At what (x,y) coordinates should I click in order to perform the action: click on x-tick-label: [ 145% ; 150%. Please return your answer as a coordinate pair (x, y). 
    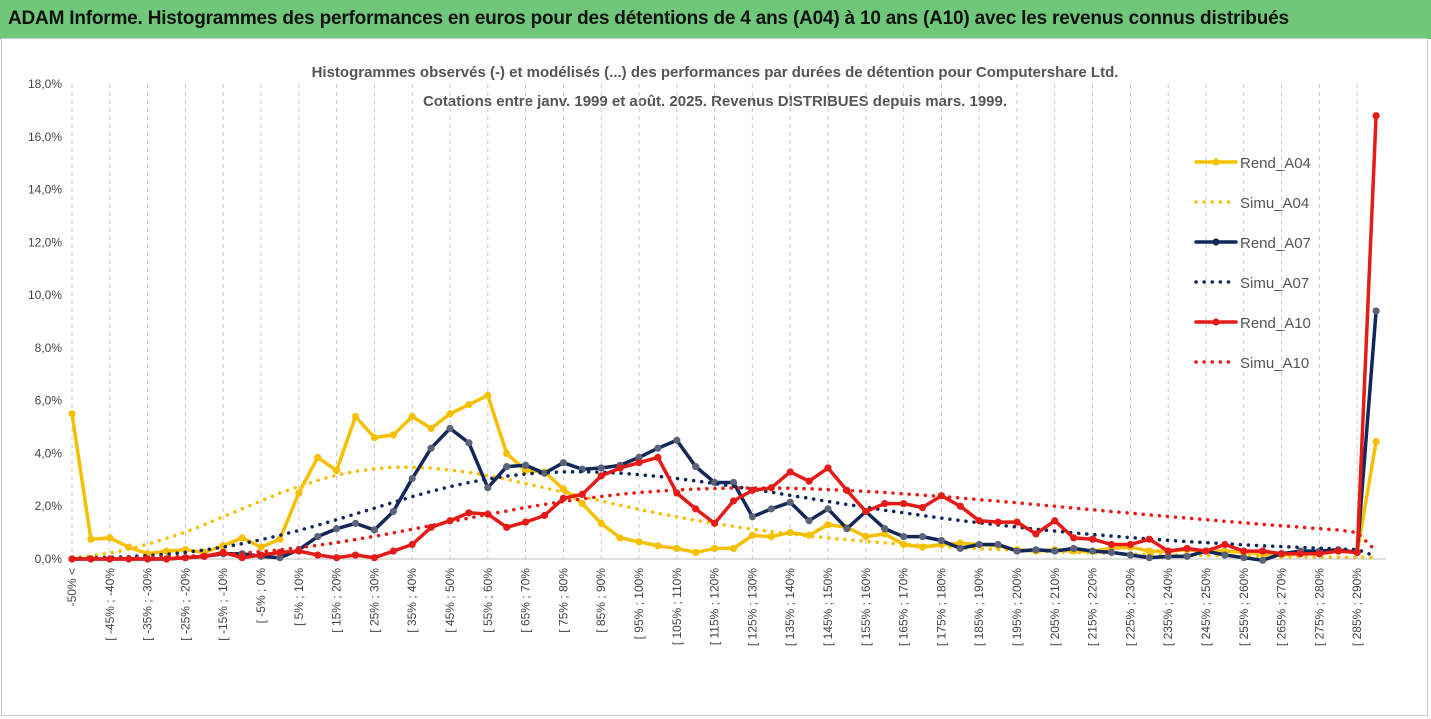
    Looking at the image, I should click on (828, 607).